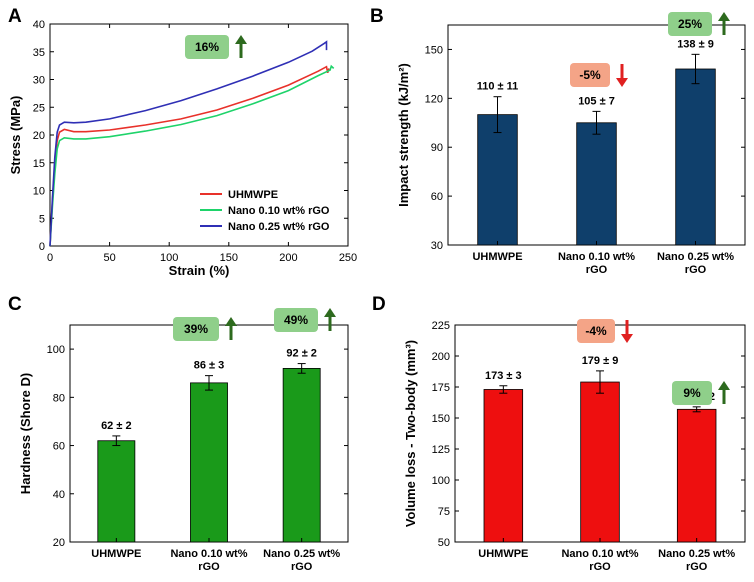 The width and height of the screenshot is (754, 582). I want to click on panel-d-data-label-nano-0-10-wt-rgo: 179 ± 9, so click(600, 361).